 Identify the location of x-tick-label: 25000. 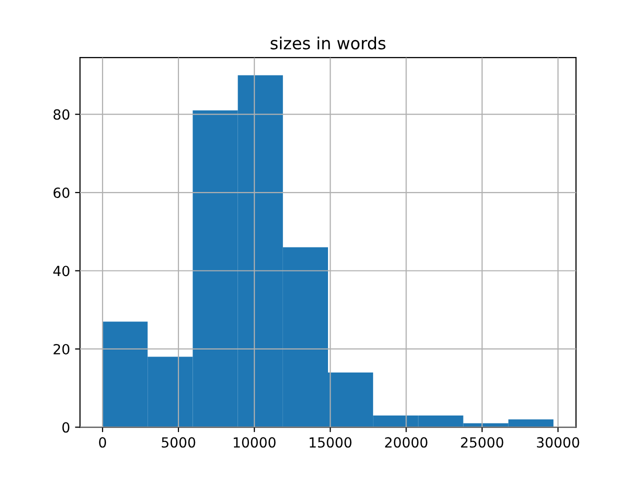
(482, 442).